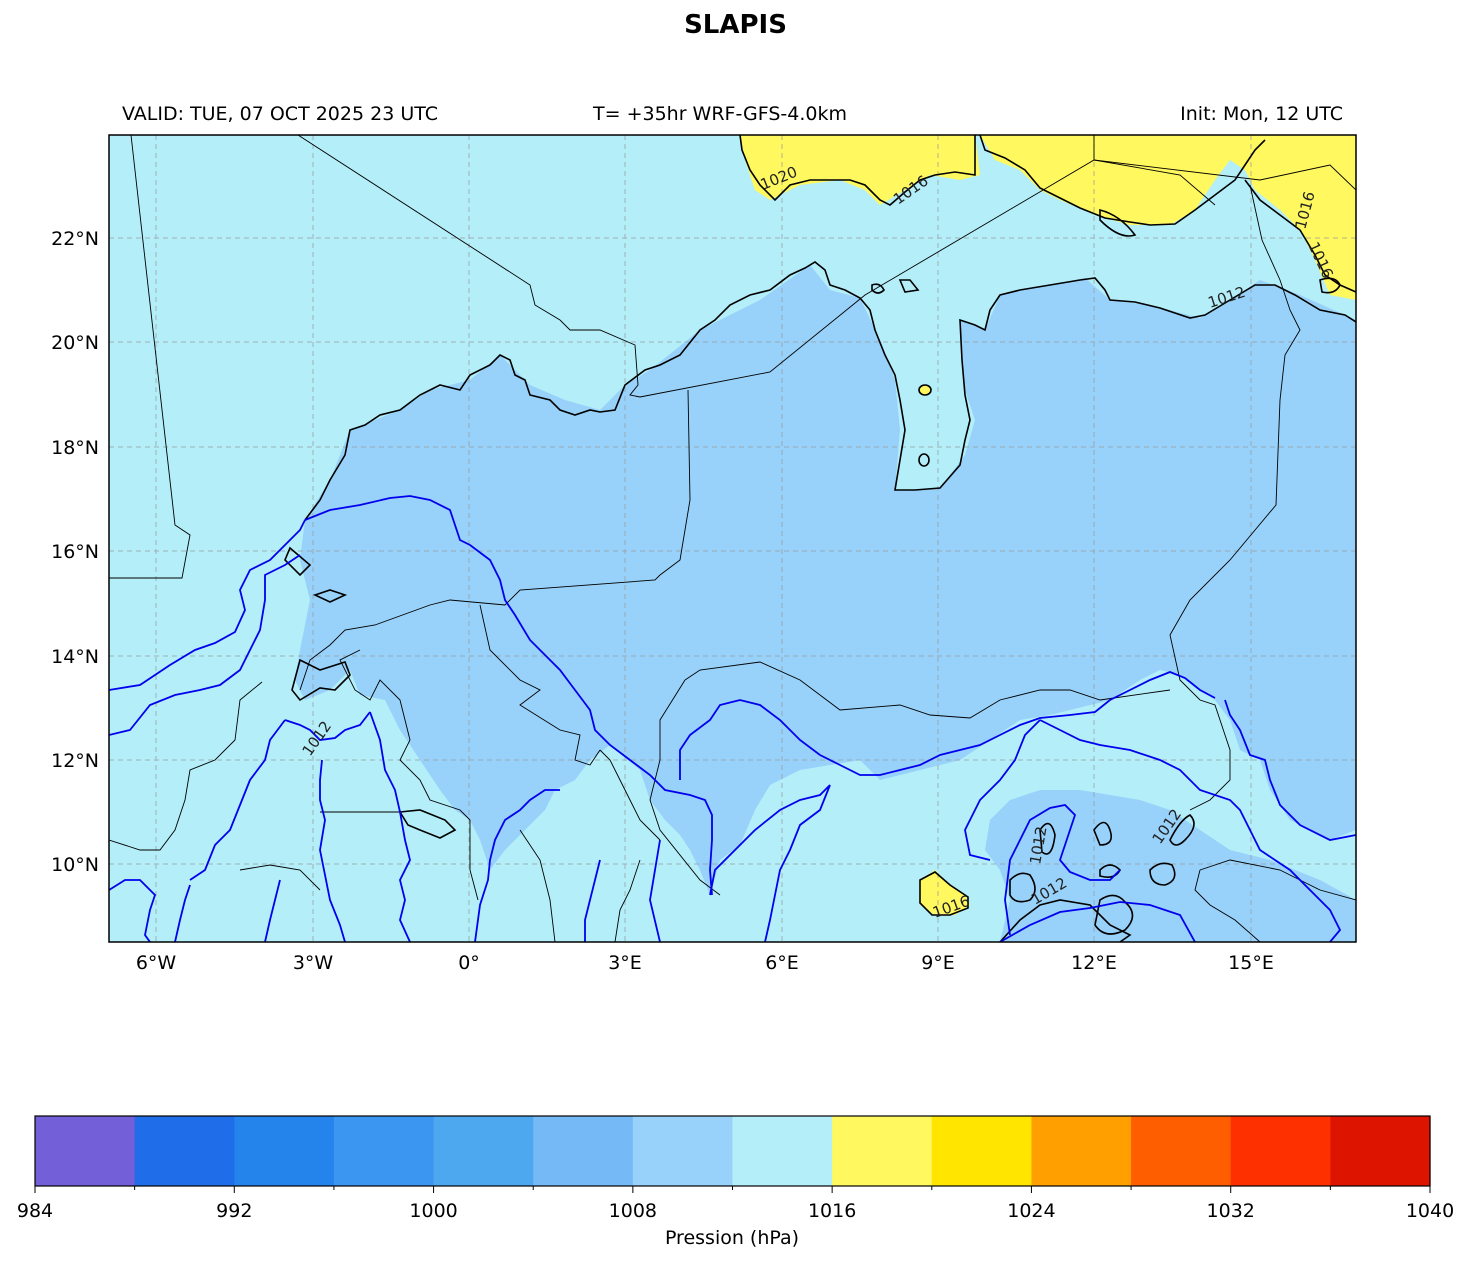 The height and width of the screenshot is (1264, 1471). Describe the element at coordinates (75, 343) in the screenshot. I see `lat-tick-label: 20°N` at that location.